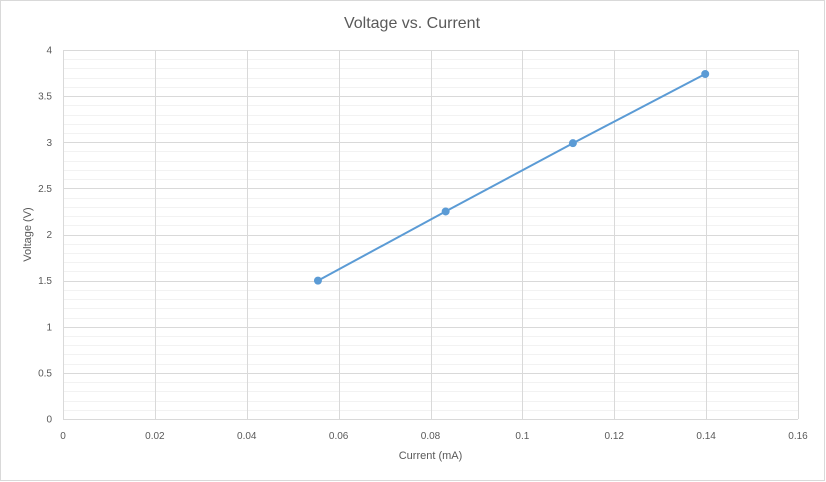 This screenshot has width=826, height=482. Describe the element at coordinates (615, 436) in the screenshot. I see `x-tick-label: 0.12` at that location.